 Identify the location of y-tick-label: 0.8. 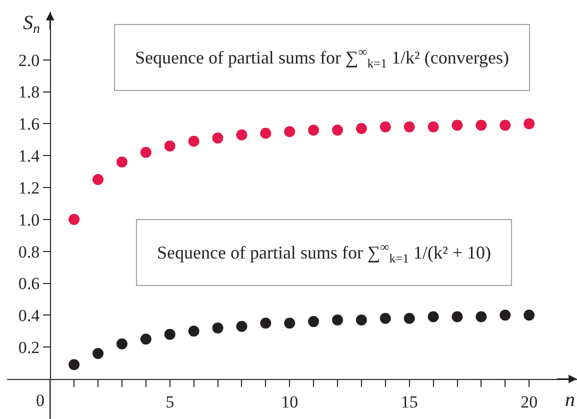
(29, 252).